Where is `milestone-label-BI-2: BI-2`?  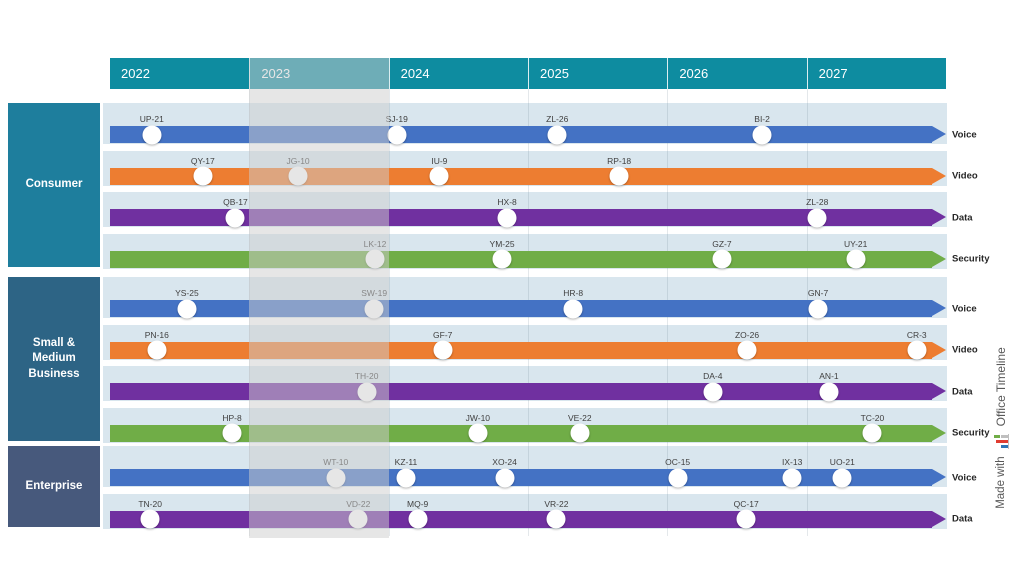 milestone-label-BI-2: BI-2 is located at coordinates (762, 119).